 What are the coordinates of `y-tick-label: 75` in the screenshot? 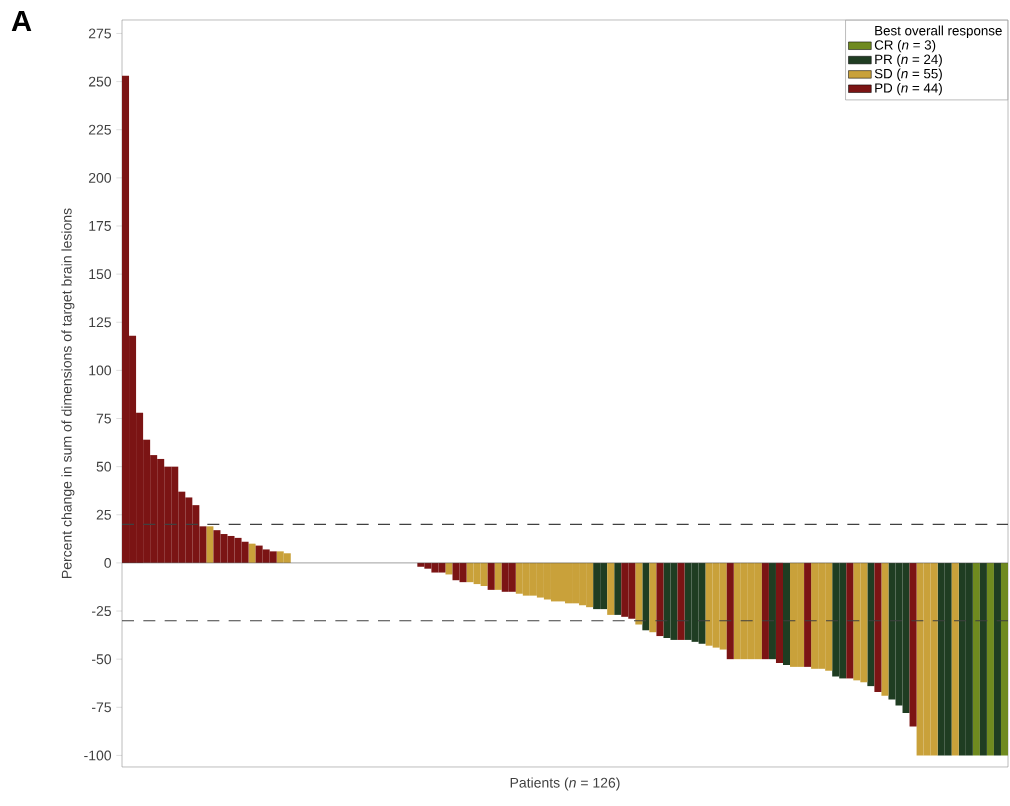 It's located at (104, 418).